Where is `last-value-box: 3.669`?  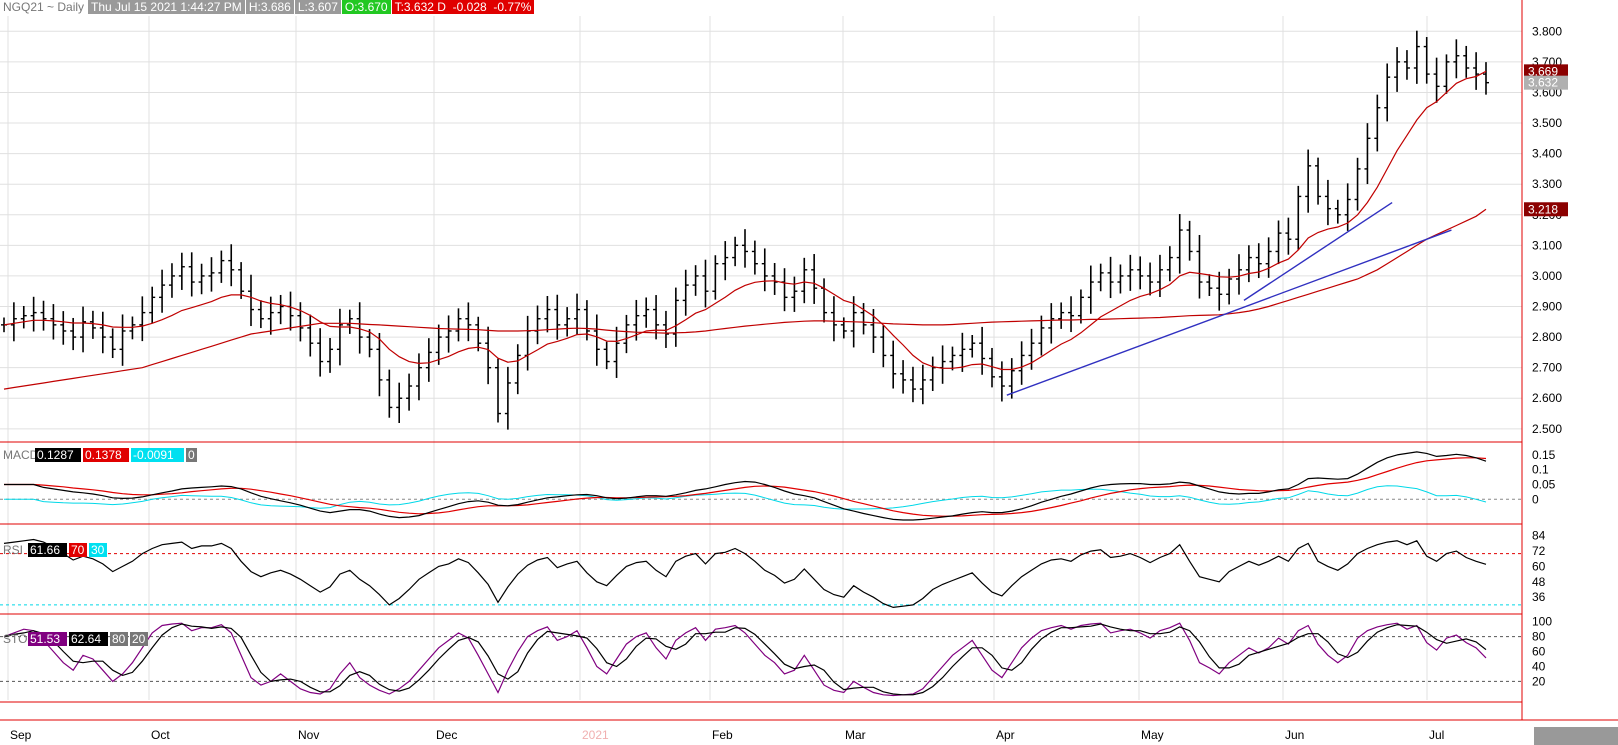 last-value-box: 3.669 is located at coordinates (1546, 71).